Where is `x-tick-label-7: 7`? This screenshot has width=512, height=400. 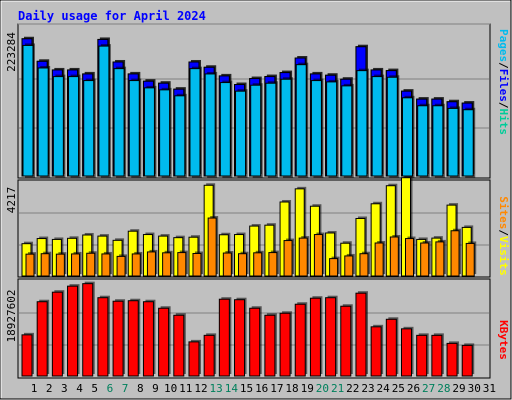 x-tick-label-7: 7 is located at coordinates (125, 388).